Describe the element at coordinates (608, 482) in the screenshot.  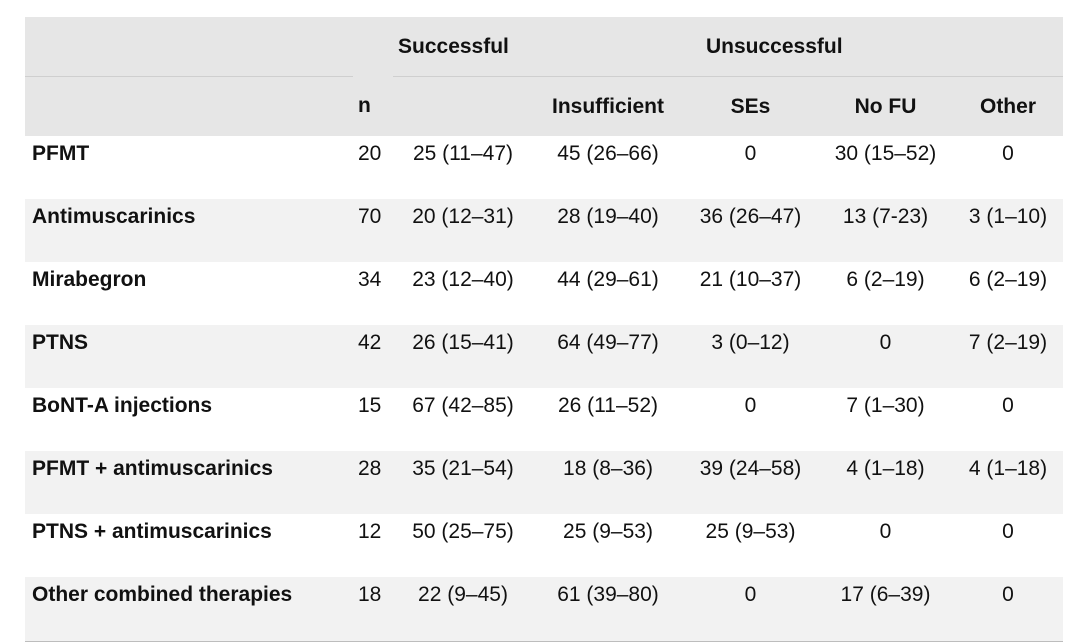
I see `row-insufficient: 18 (8–36)` at that location.